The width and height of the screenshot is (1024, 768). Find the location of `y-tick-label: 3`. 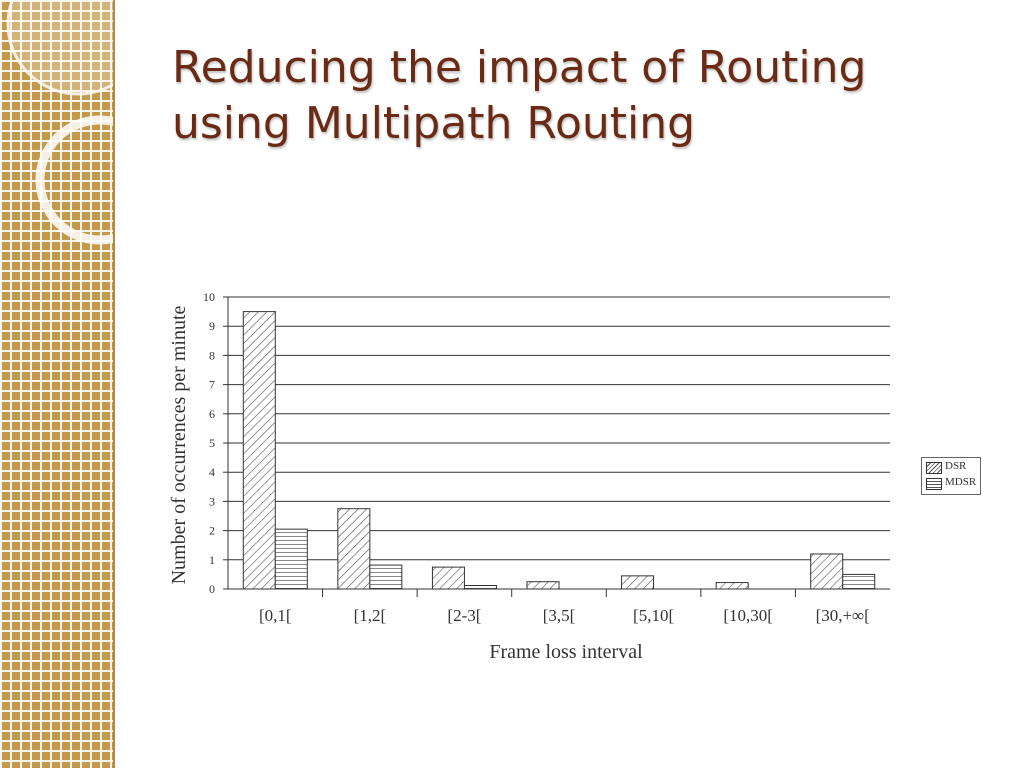

y-tick-label: 3 is located at coordinates (212, 501).